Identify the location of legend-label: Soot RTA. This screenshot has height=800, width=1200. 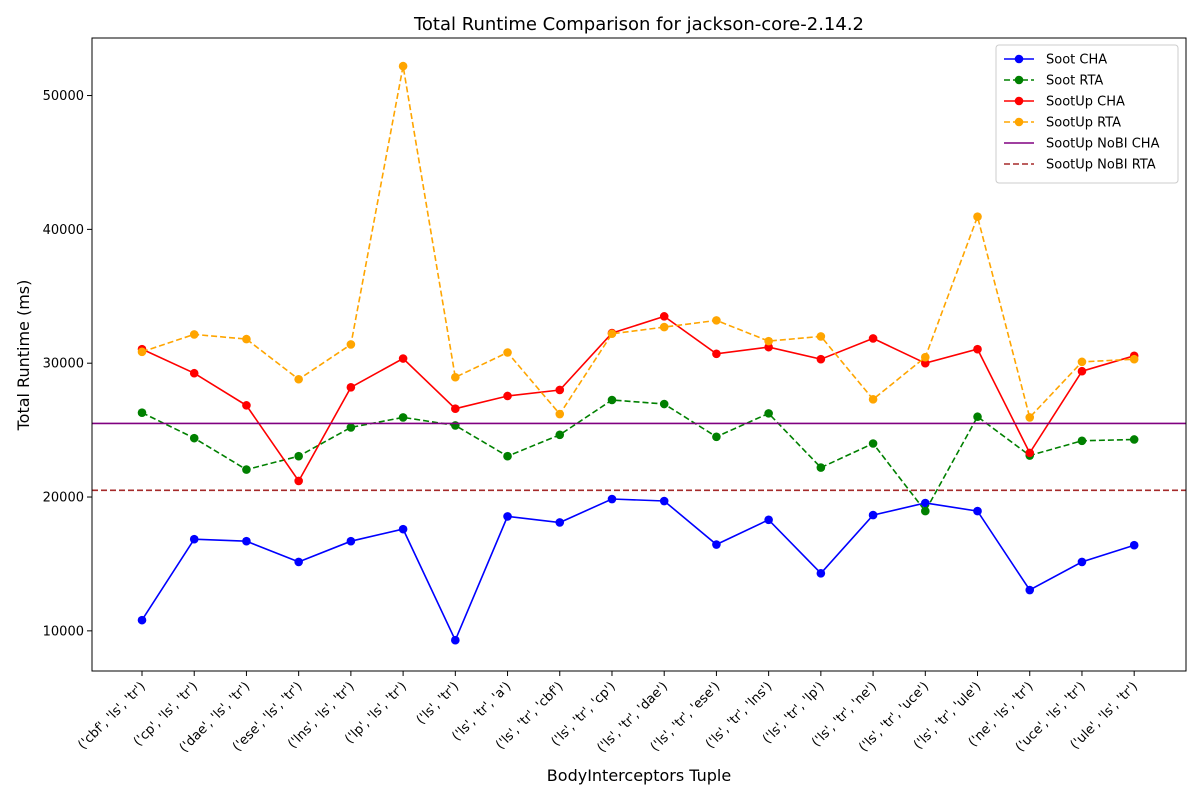
(1074, 81).